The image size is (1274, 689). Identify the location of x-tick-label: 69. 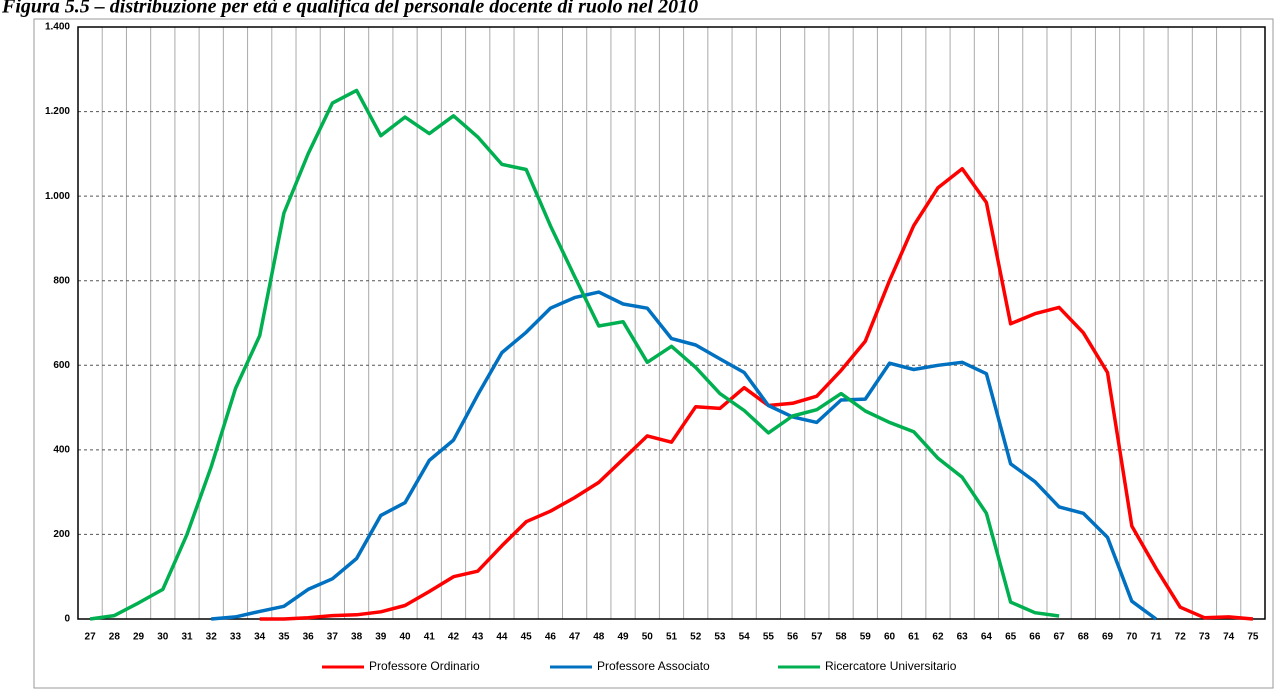
(1108, 637).